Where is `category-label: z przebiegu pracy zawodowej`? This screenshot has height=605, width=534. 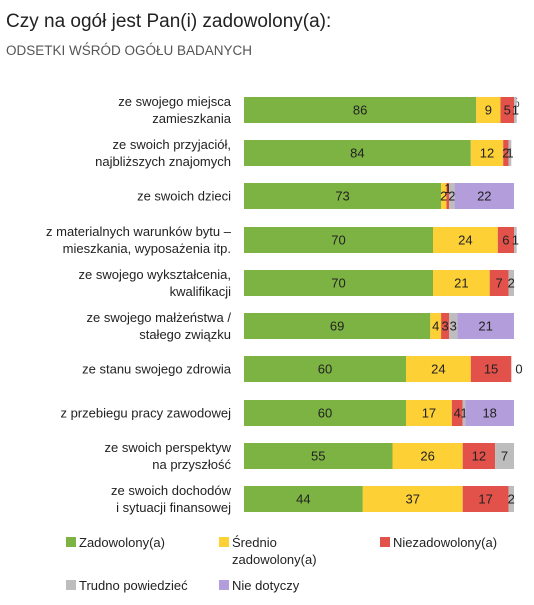
category-label: z przebiegu pracy zawodowej is located at coordinates (145, 413).